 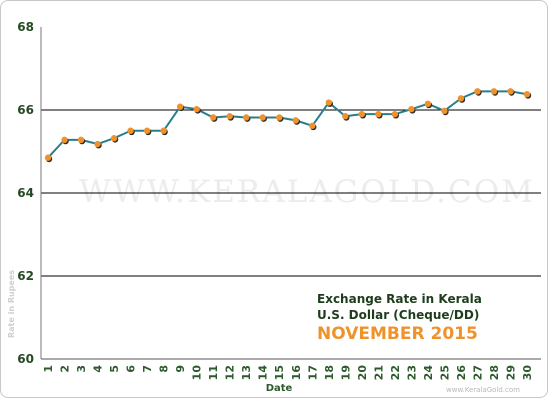 What do you see at coordinates (197, 373) in the screenshot?
I see `x-tick-label: 10` at bounding box center [197, 373].